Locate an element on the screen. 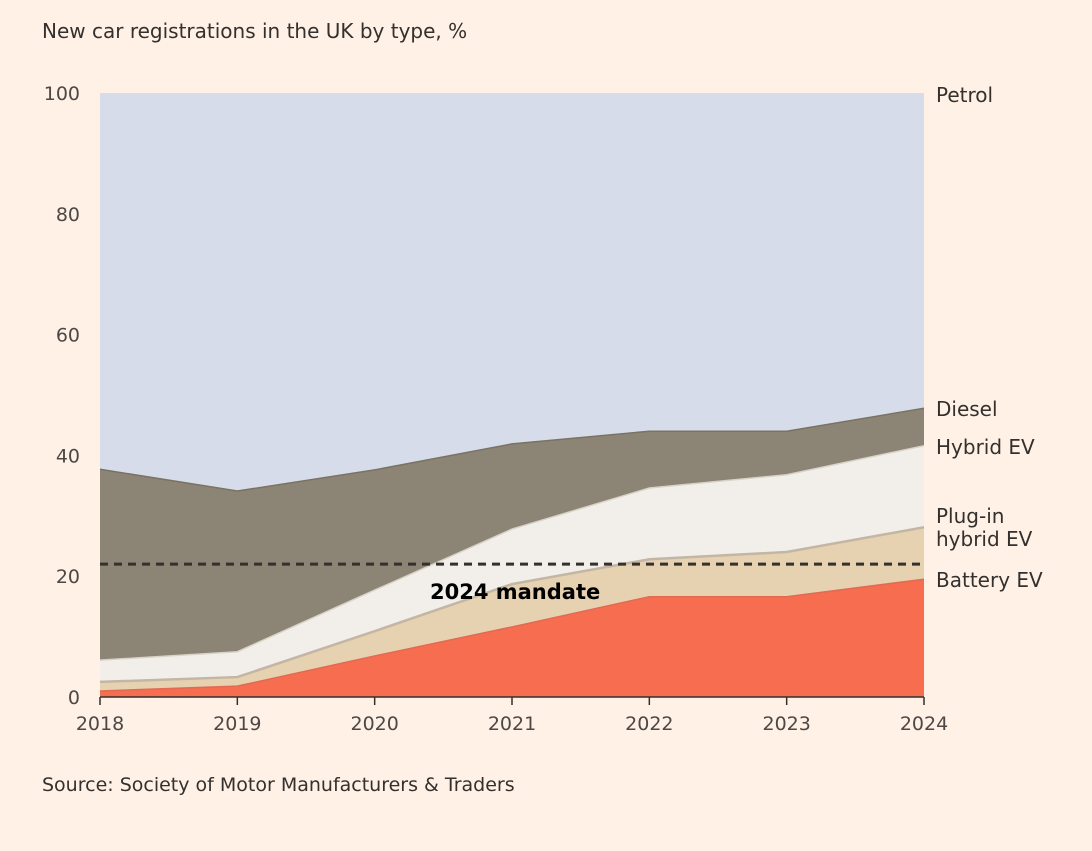 The image size is (1092, 851). y-tick-label: 80 is located at coordinates (68, 215).